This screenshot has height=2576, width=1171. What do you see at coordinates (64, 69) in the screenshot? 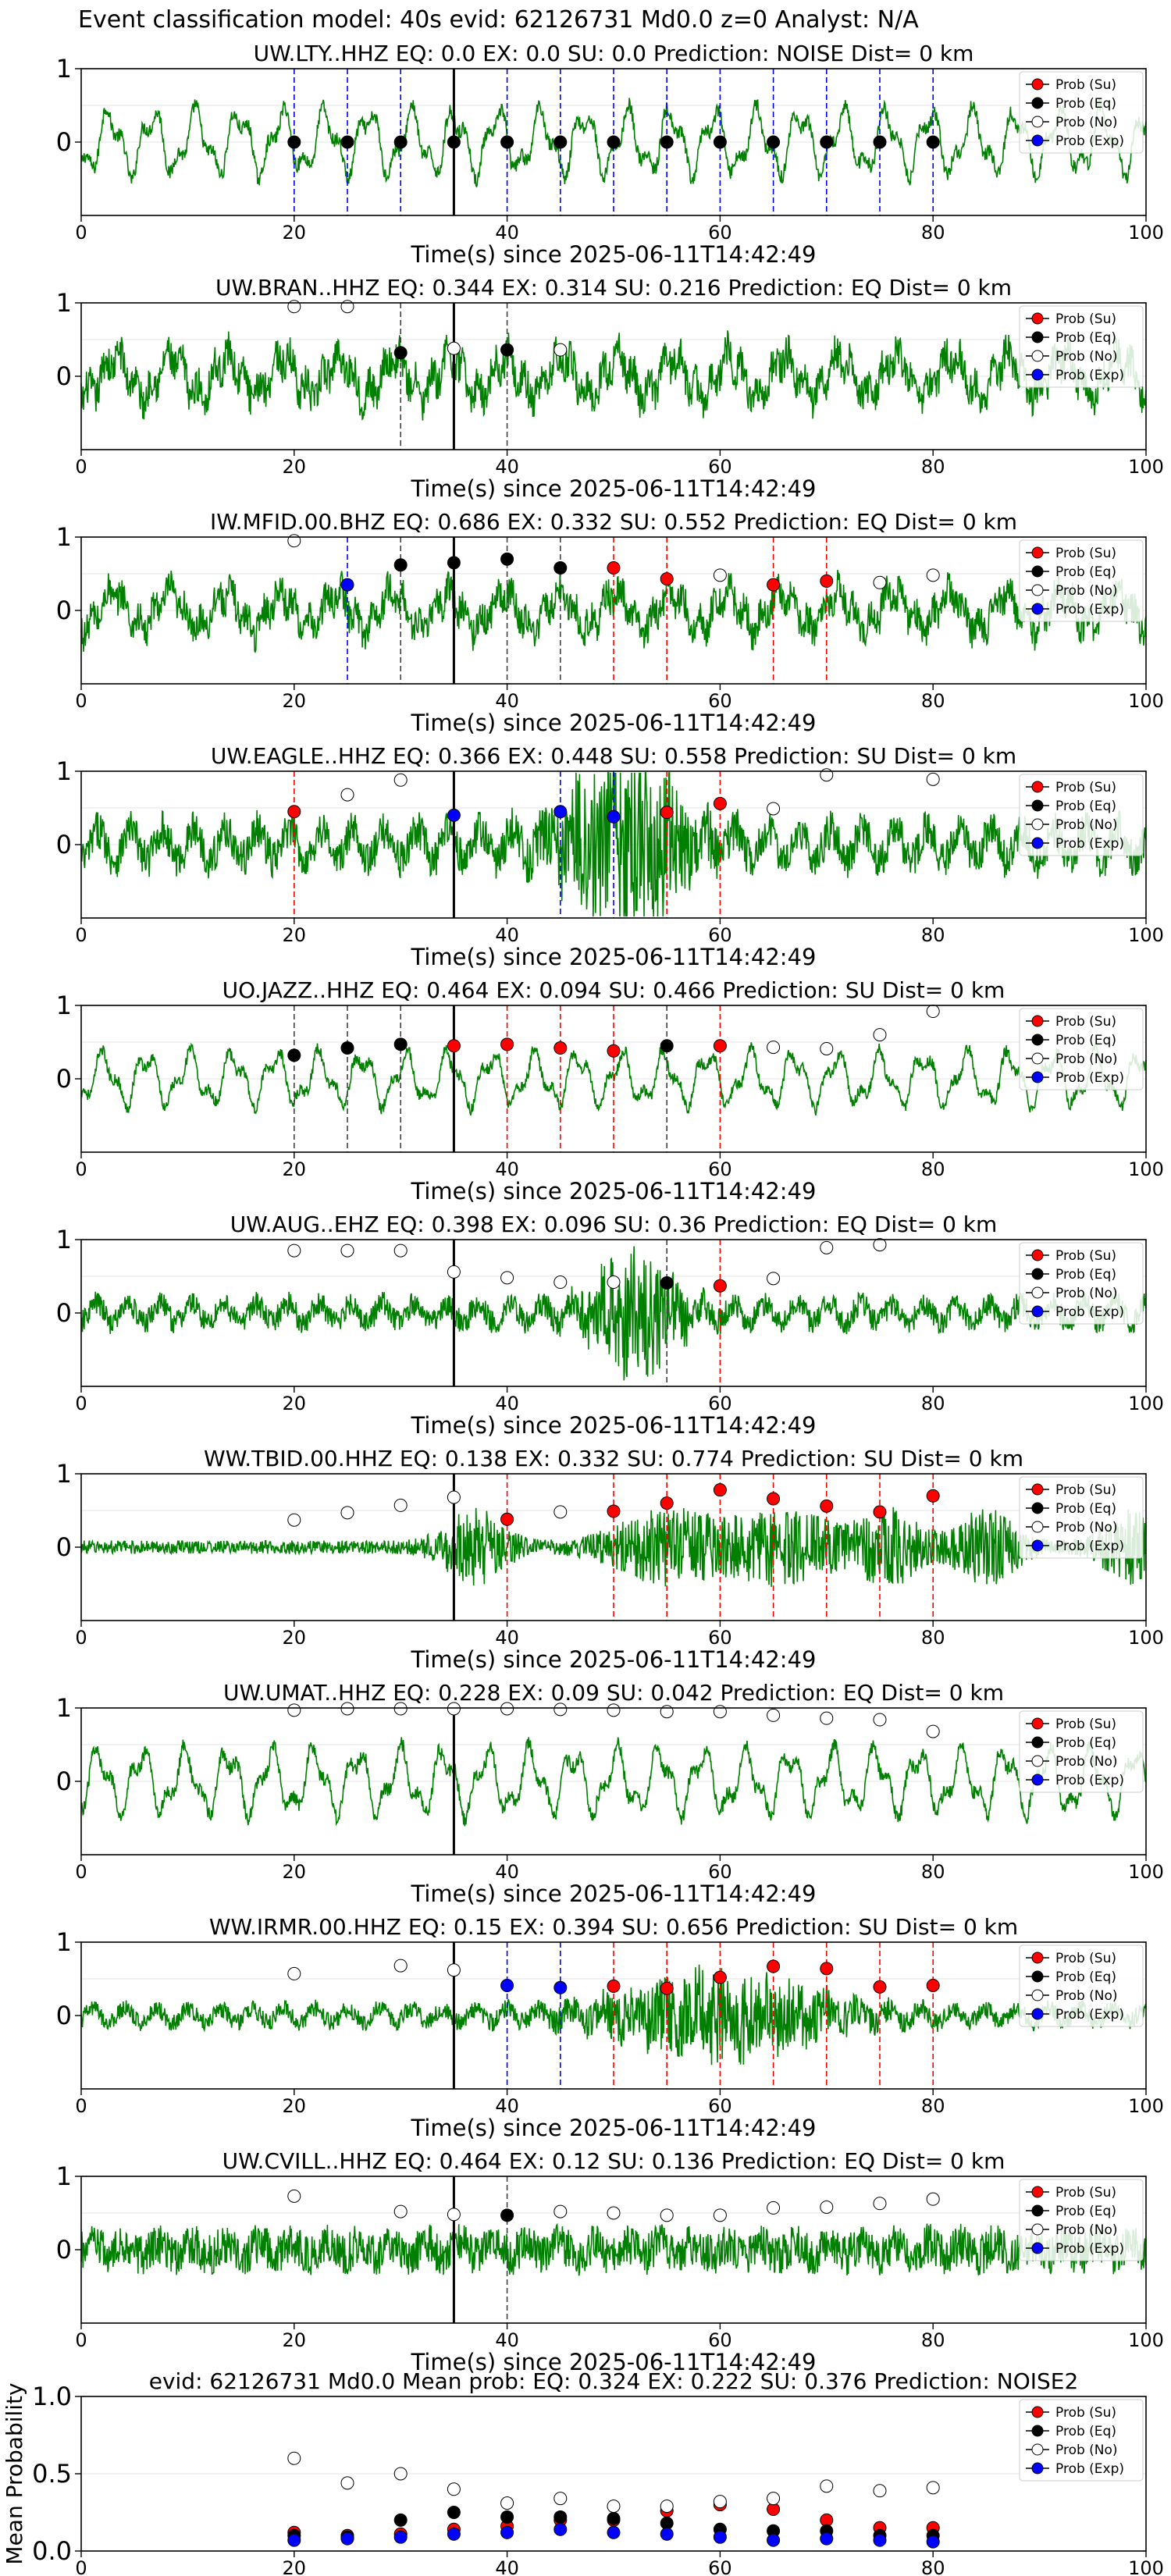
I see `y-tick-label: 1` at bounding box center [64, 69].